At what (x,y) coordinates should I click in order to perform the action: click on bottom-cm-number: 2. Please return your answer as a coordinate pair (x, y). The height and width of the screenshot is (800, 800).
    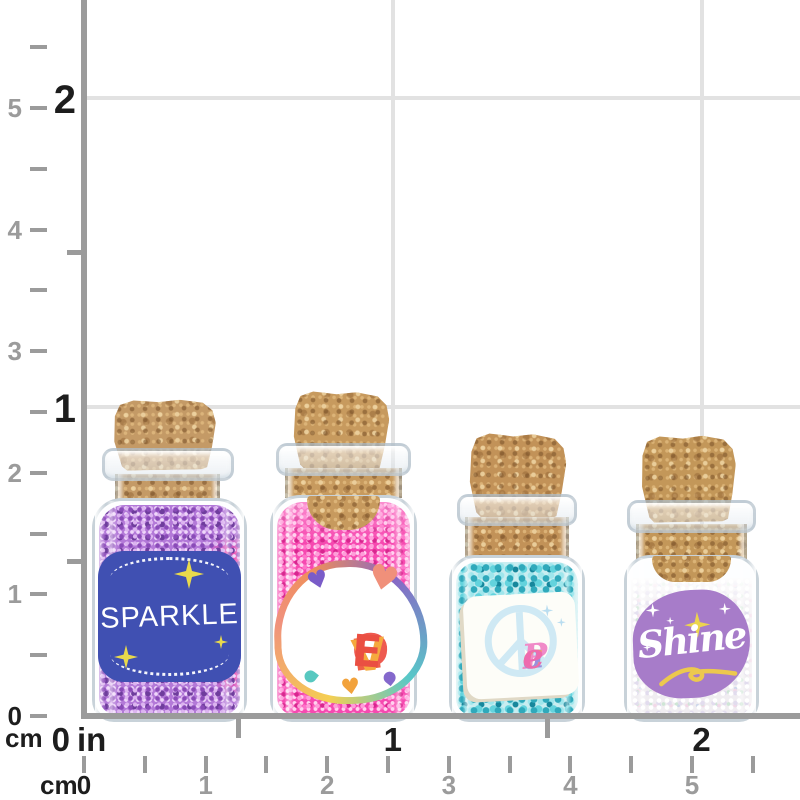
    Looking at the image, I should click on (327, 785).